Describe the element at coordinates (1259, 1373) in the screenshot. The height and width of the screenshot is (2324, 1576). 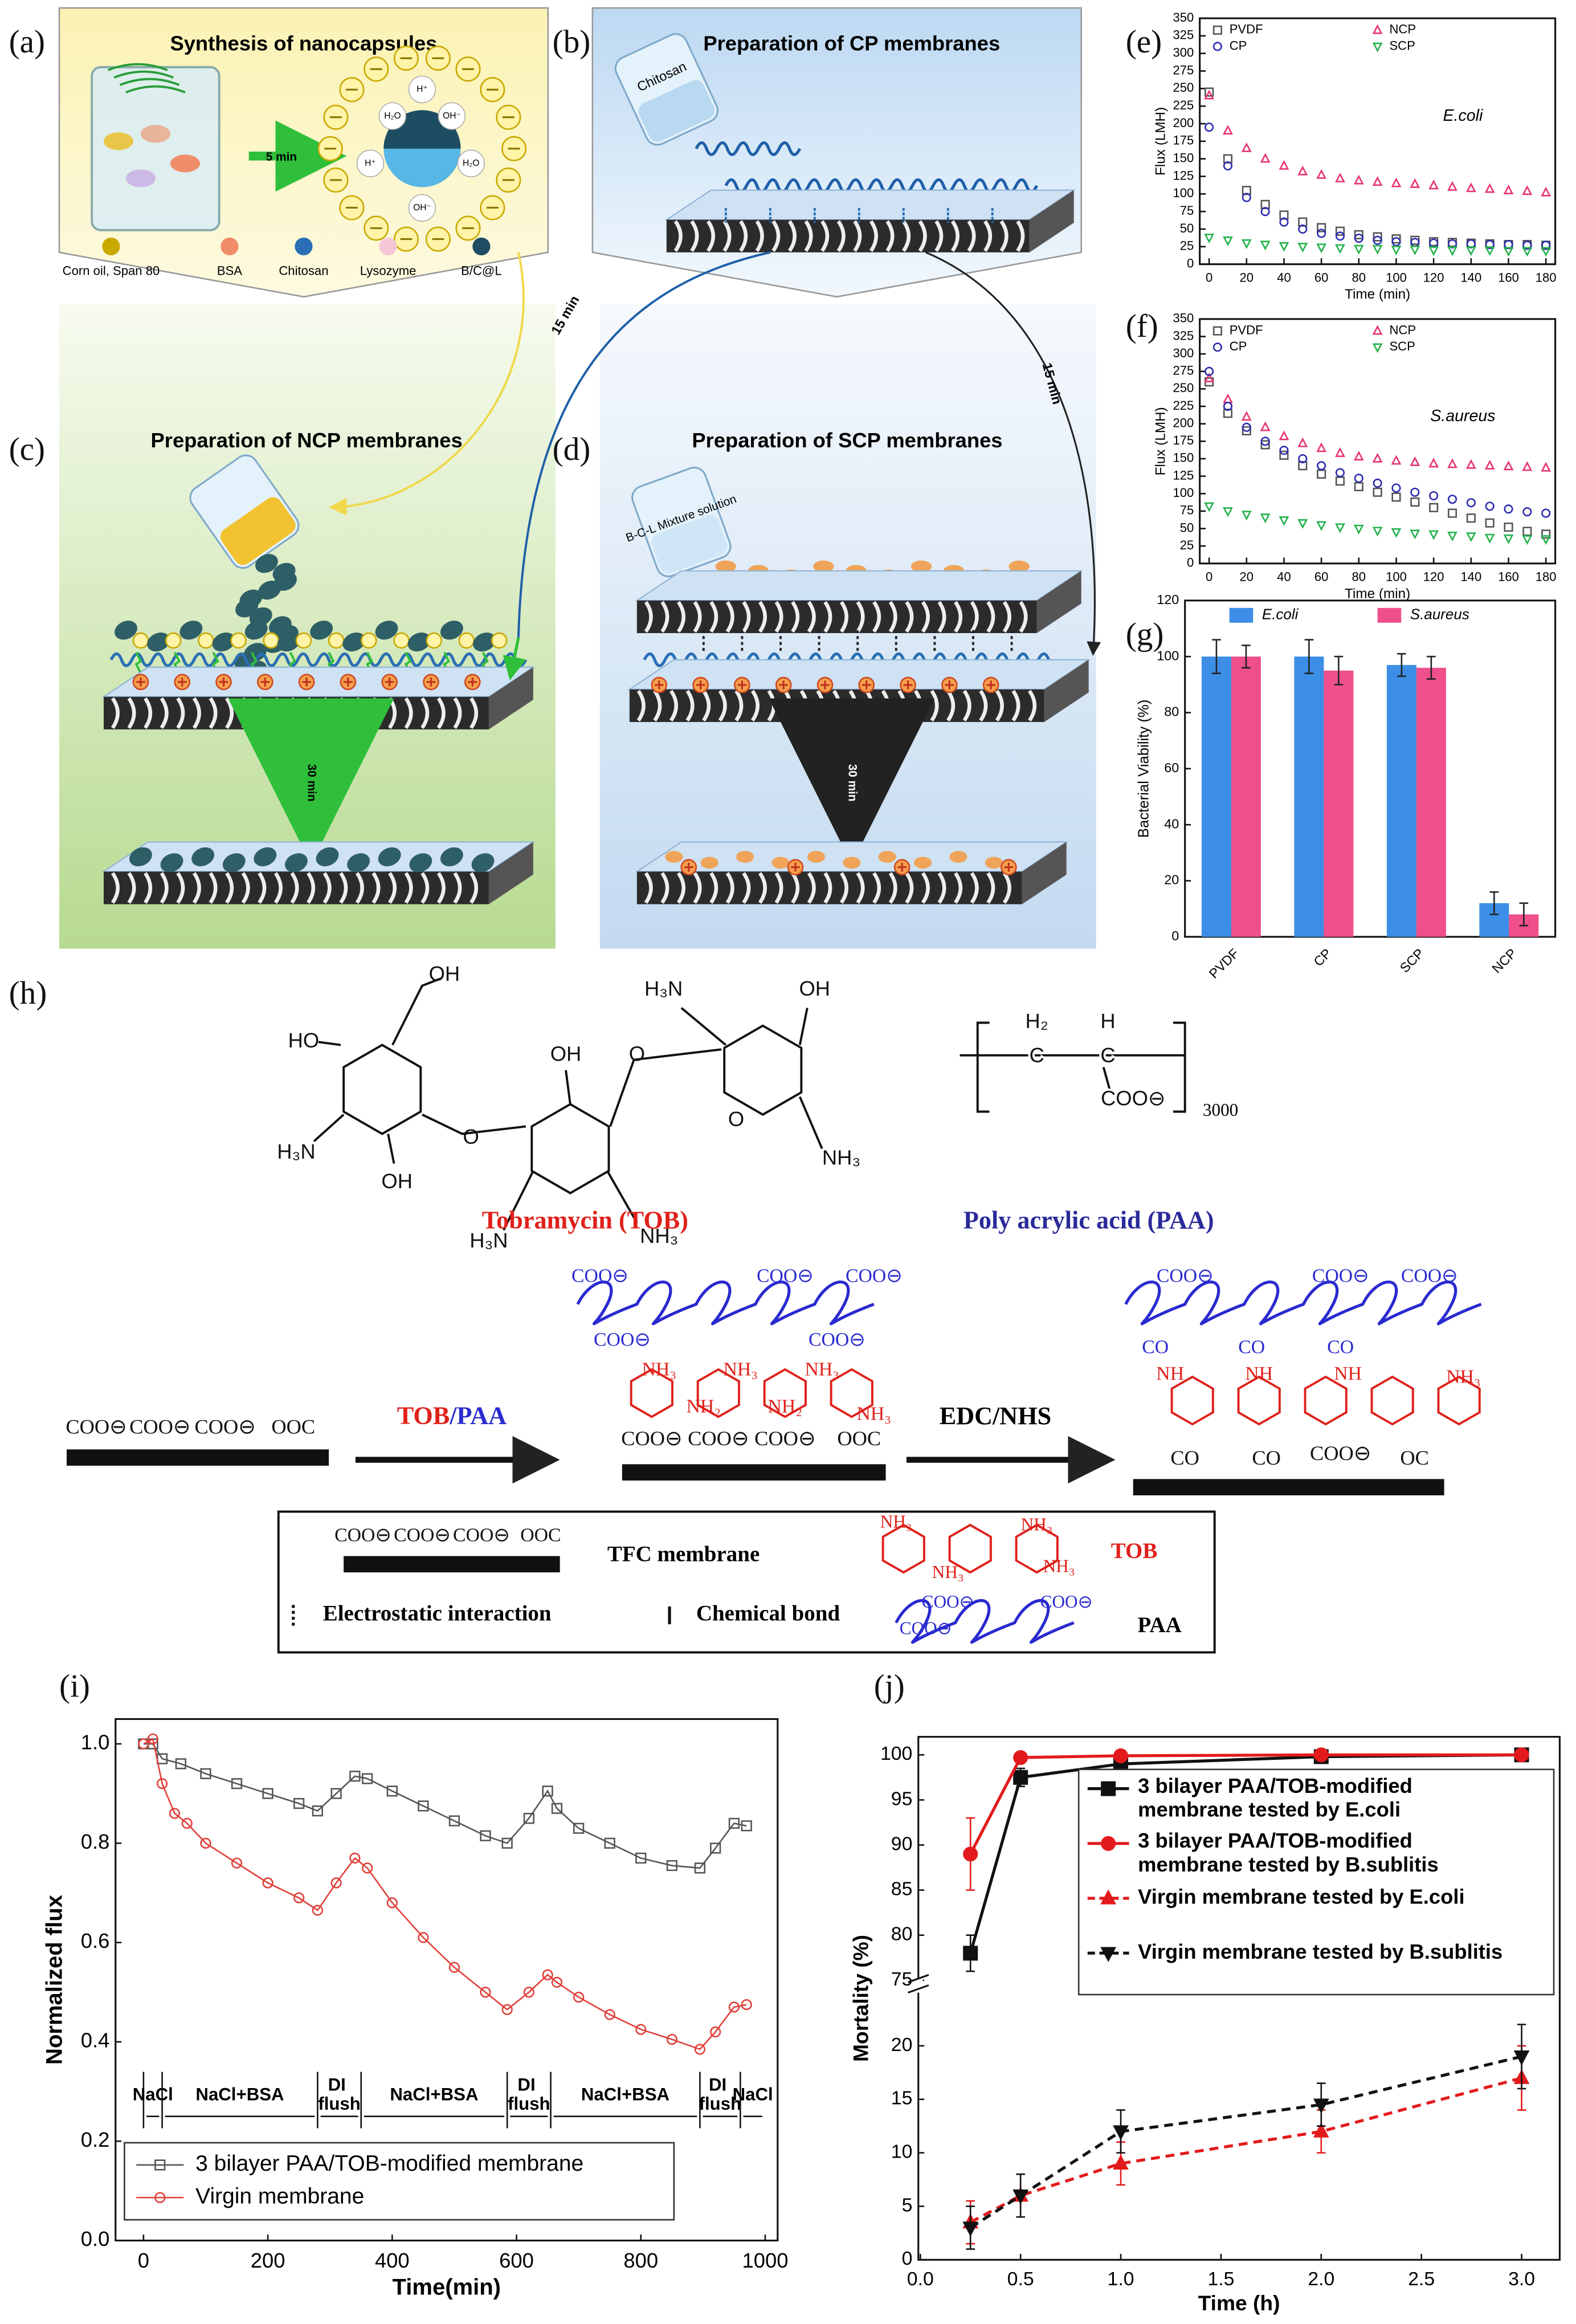
I see `group-label: NH` at that location.